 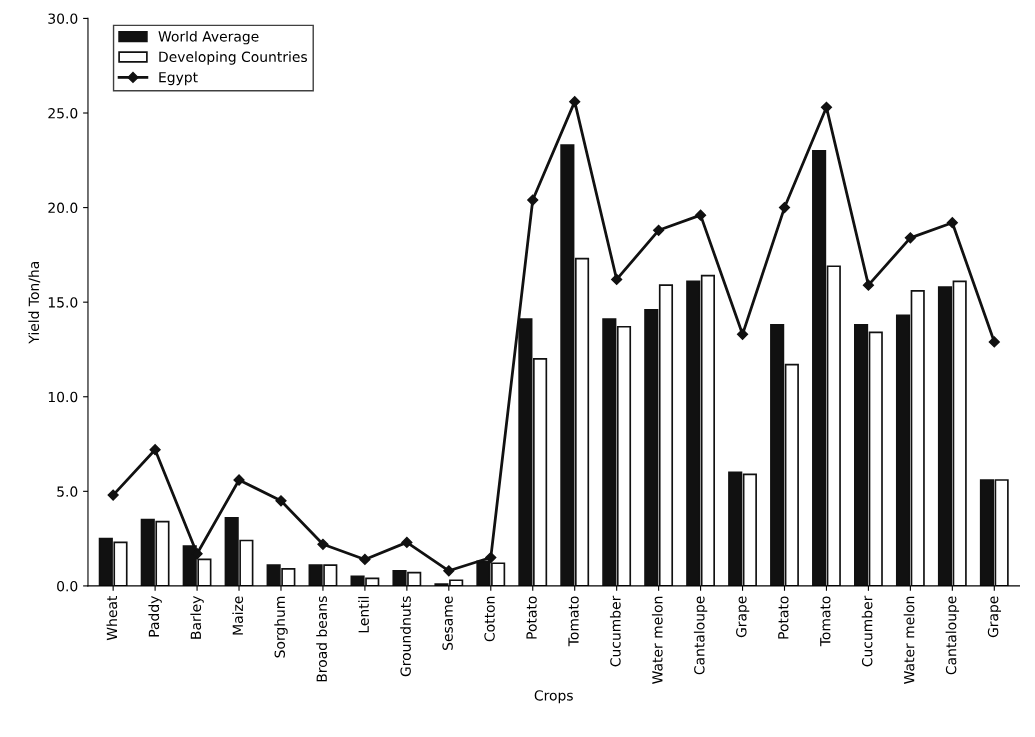 What do you see at coordinates (63, 18) in the screenshot?
I see `y-tick-label: 30.0` at bounding box center [63, 18].